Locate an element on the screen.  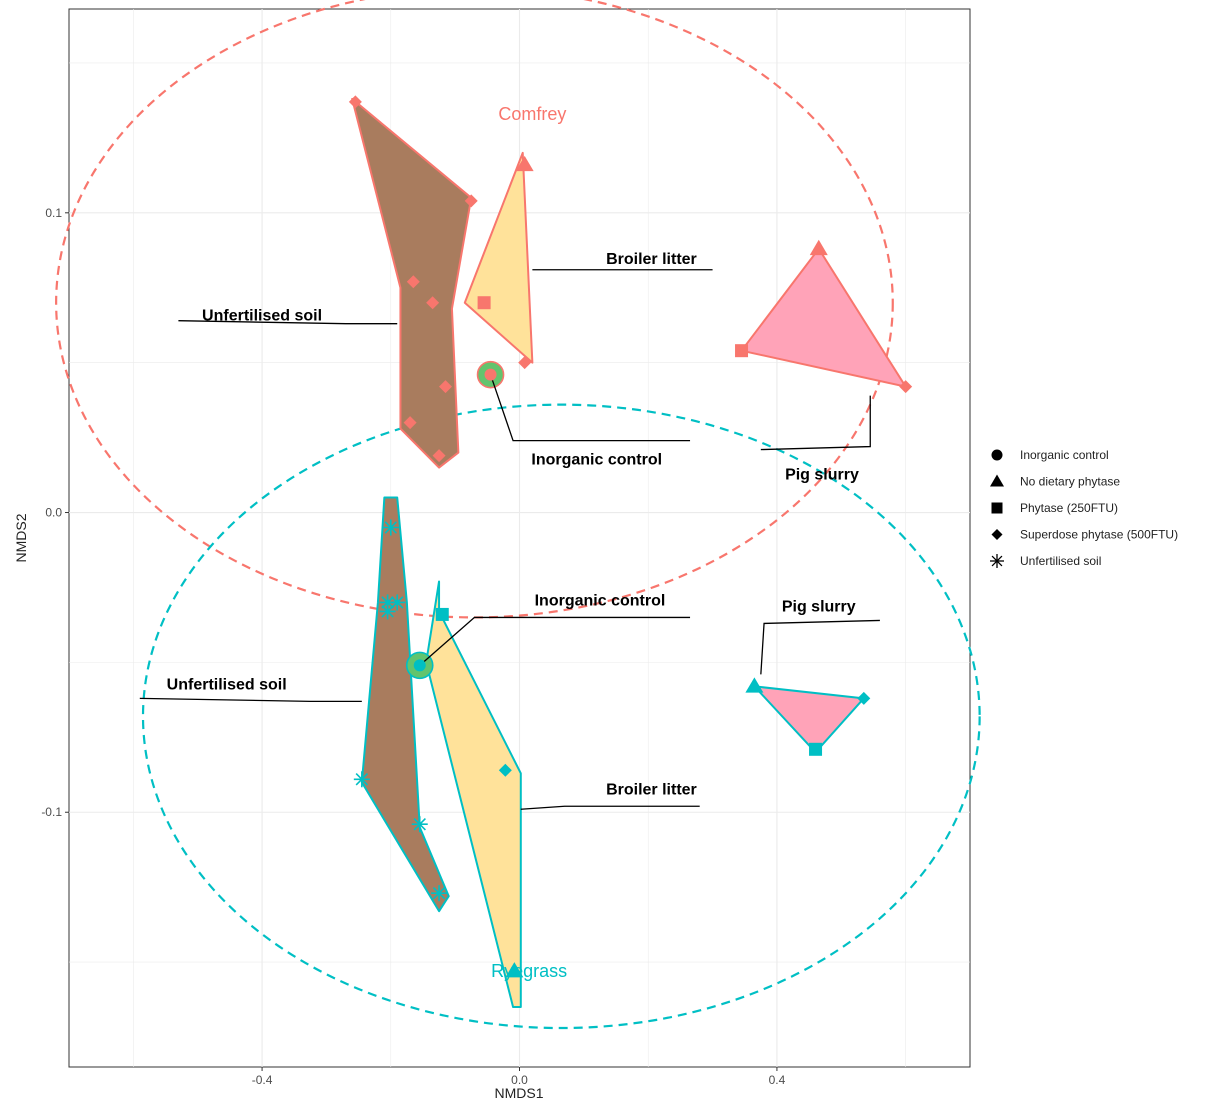
x-tick-label: 0.0 is located at coordinates (519, 1080).